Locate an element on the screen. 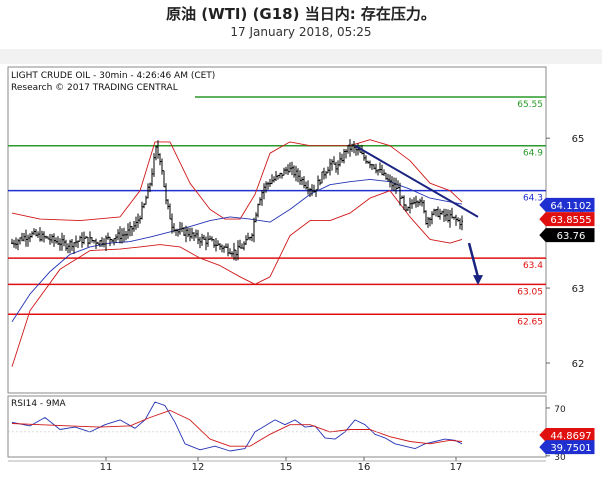 The width and height of the screenshot is (602, 484). x-tick-label: 16 is located at coordinates (364, 467).